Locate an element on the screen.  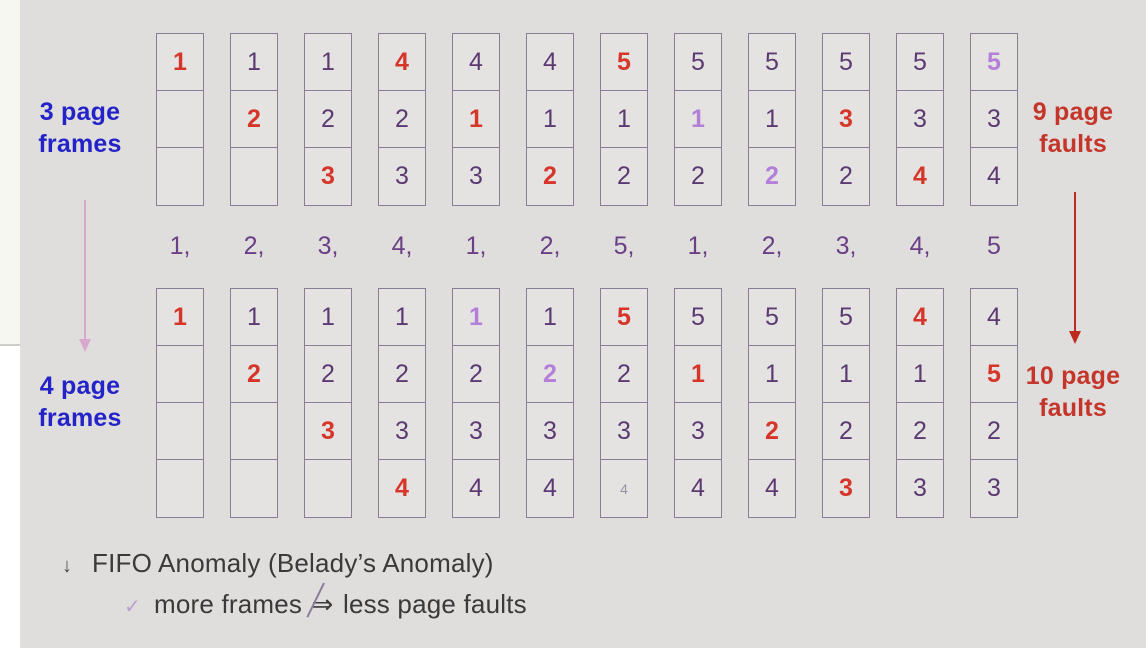
bullet-more-frames: ✓ more frames ⇒ less page faults is located at coordinates (443, 601).